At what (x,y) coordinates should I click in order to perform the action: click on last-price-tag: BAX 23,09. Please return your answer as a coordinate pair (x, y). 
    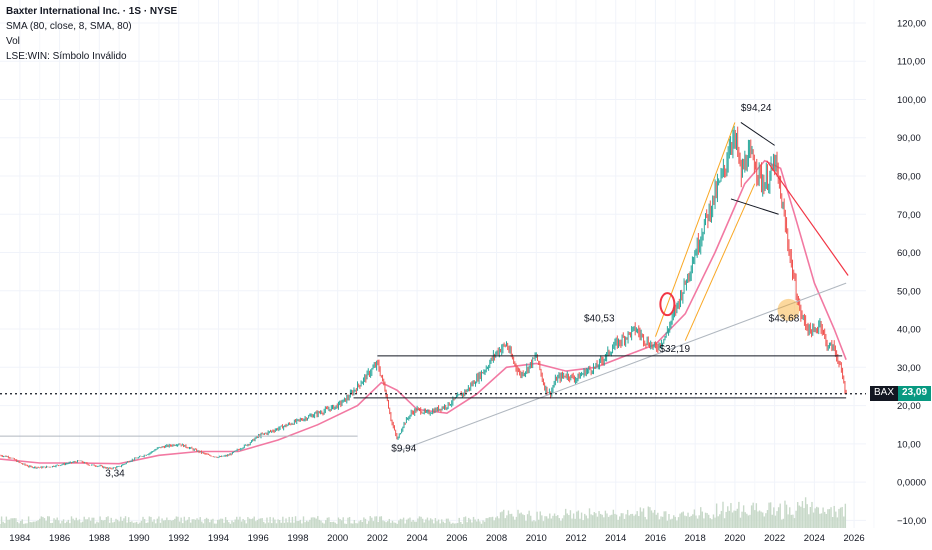
    Looking at the image, I should click on (901, 394).